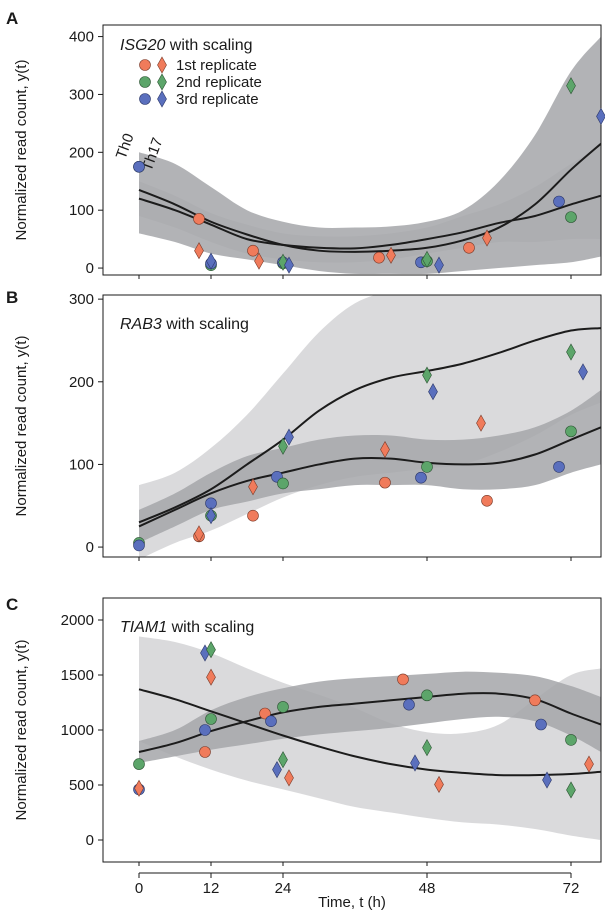 This screenshot has height=915, width=605. I want to click on y-tick-label-c: 1500, so click(77, 675).